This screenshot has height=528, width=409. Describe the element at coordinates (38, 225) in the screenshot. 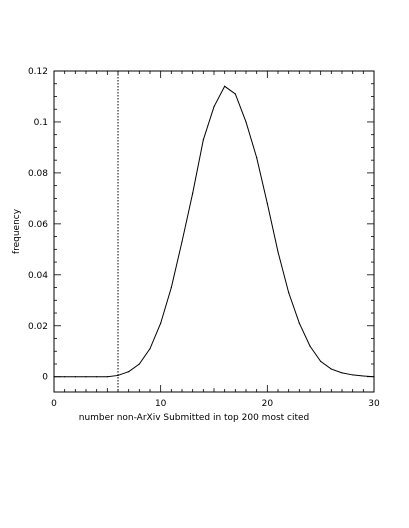

I see `y-tick-label: 0.06` at that location.